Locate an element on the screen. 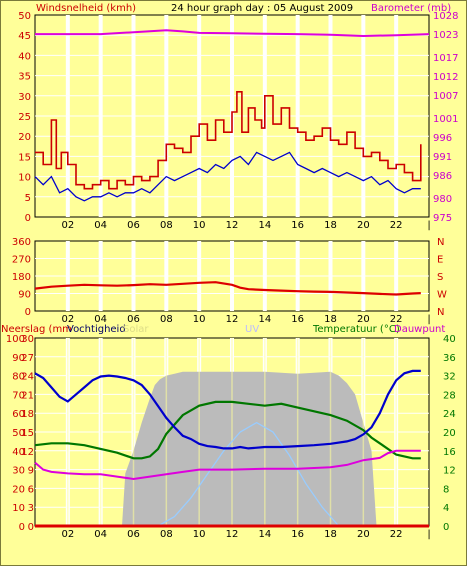  temperature-axis-title: Temperatuur (°C) is located at coordinates (356, 329).